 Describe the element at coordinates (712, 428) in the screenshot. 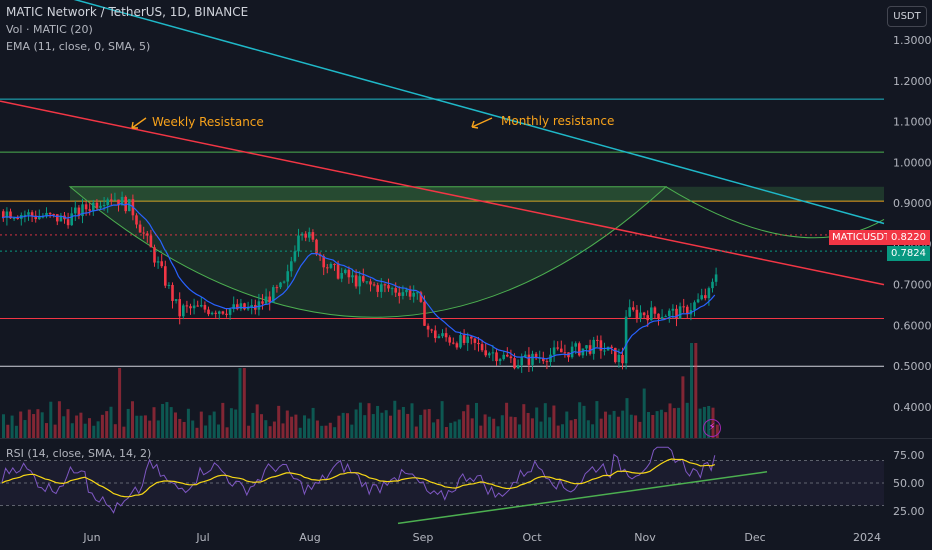

I see `lightning-icon: ⚡` at that location.